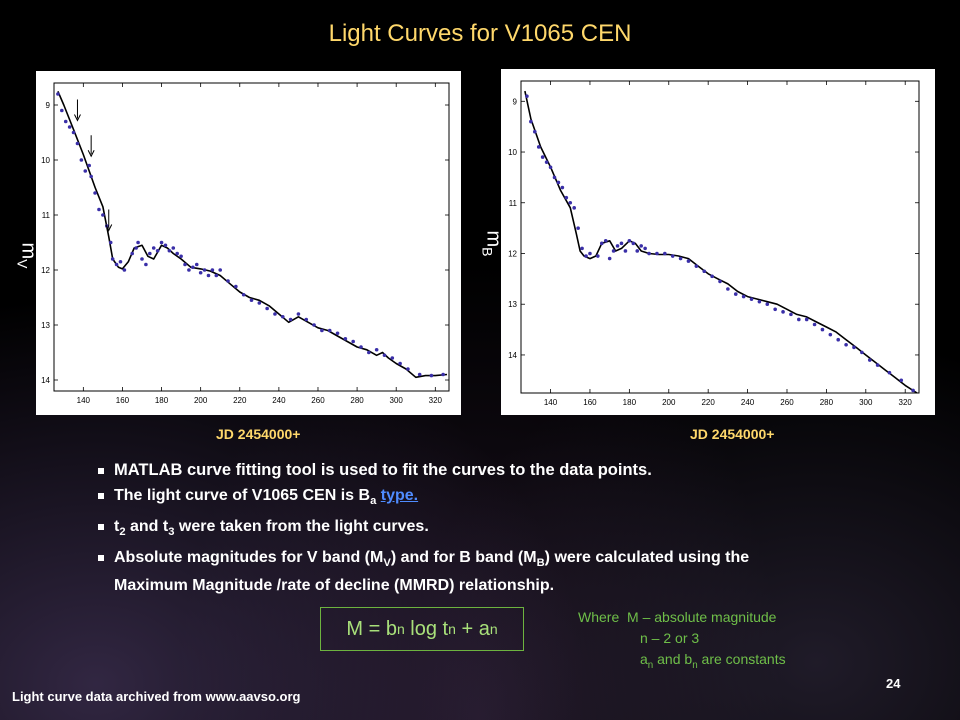 This screenshot has width=960, height=720. What do you see at coordinates (741, 659) in the screenshot?
I see `legend-part: are constants` at bounding box center [741, 659].